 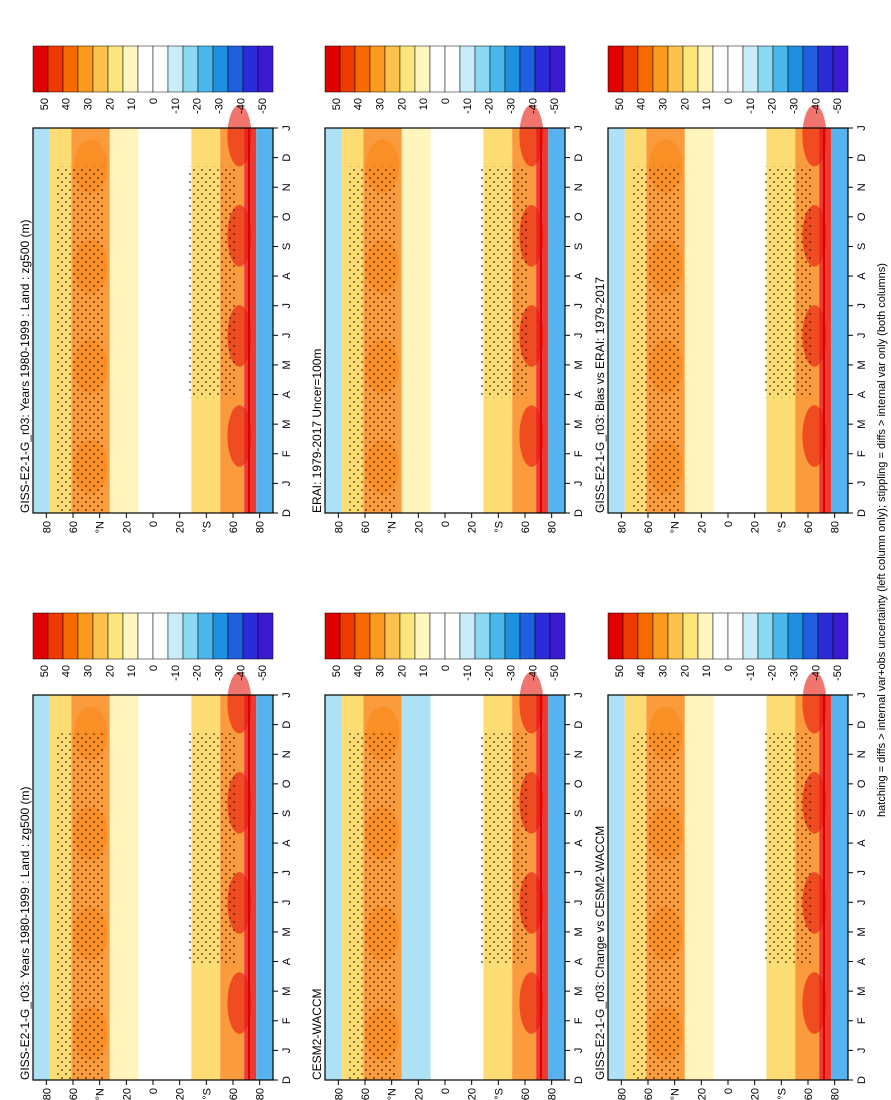 I want to click on panel-title: GISS-E2-1-G_r03: Change vs CESM2-WACCM, so click(x=600, y=953).